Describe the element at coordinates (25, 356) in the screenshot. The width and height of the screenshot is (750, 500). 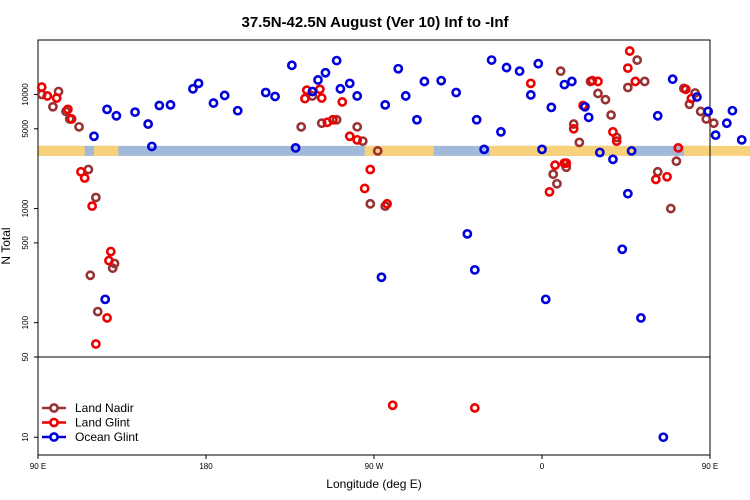
I see `y-tick-label: 50` at that location.